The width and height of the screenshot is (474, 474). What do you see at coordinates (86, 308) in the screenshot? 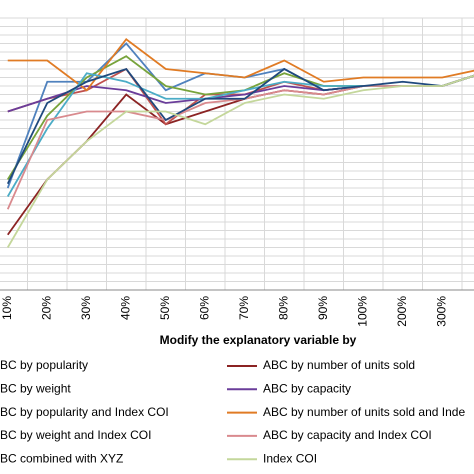
I see `x-tick-label: 30%` at bounding box center [86, 308].